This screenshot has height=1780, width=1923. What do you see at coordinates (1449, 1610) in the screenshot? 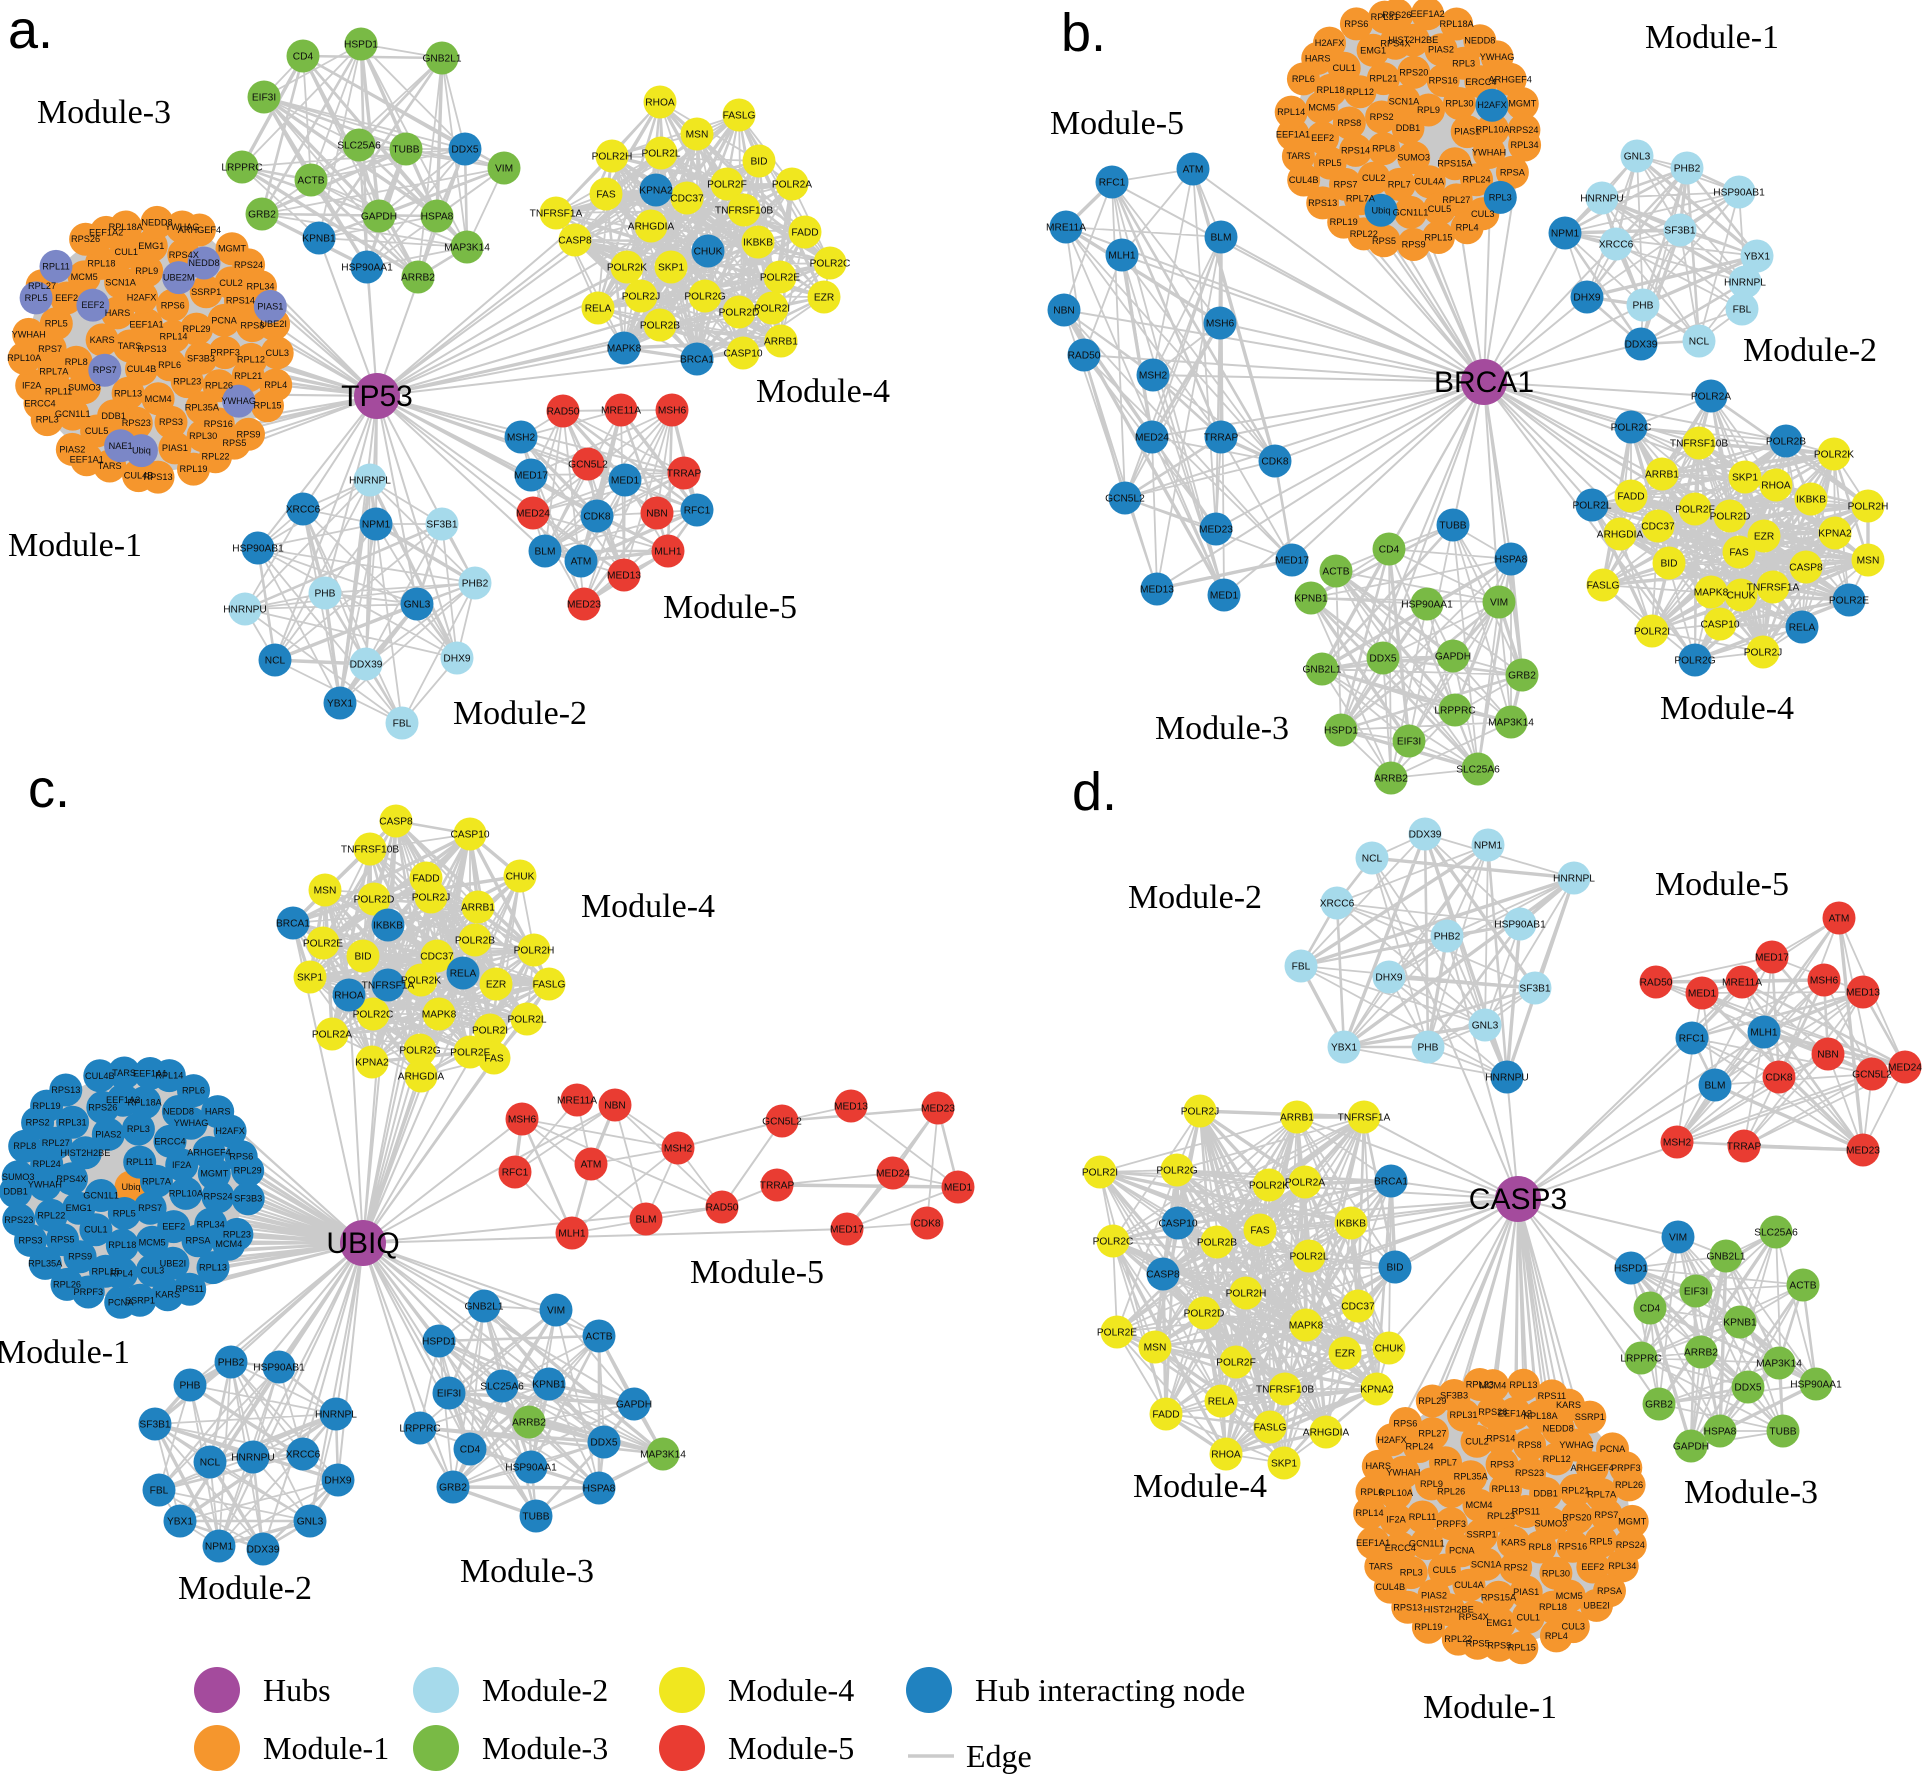
I see `svg-text: HIST2H2BE` at bounding box center [1449, 1610].